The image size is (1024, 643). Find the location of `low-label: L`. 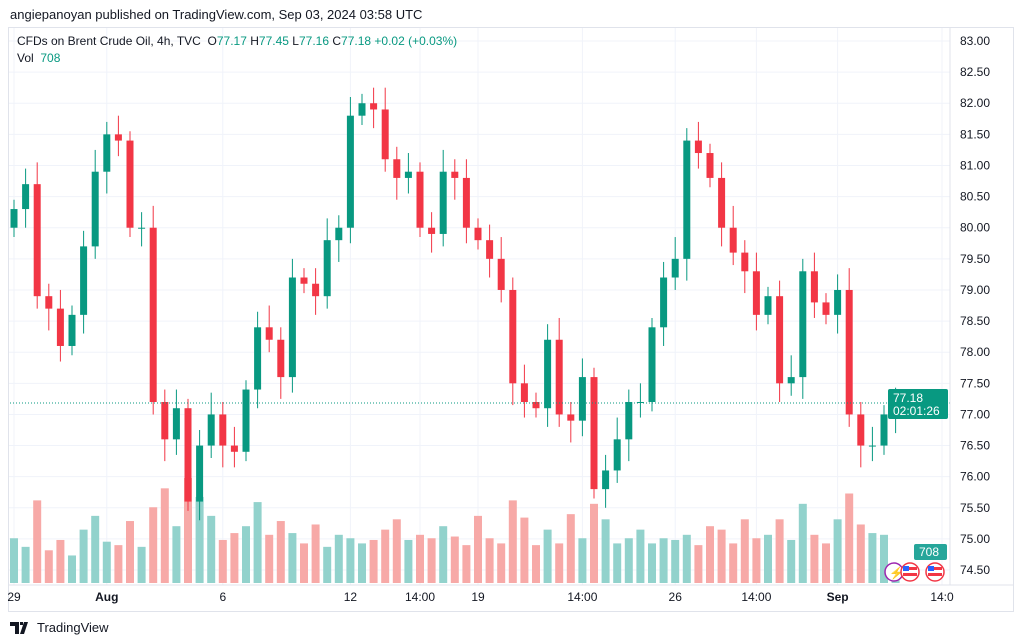

low-label: L is located at coordinates (295, 41).